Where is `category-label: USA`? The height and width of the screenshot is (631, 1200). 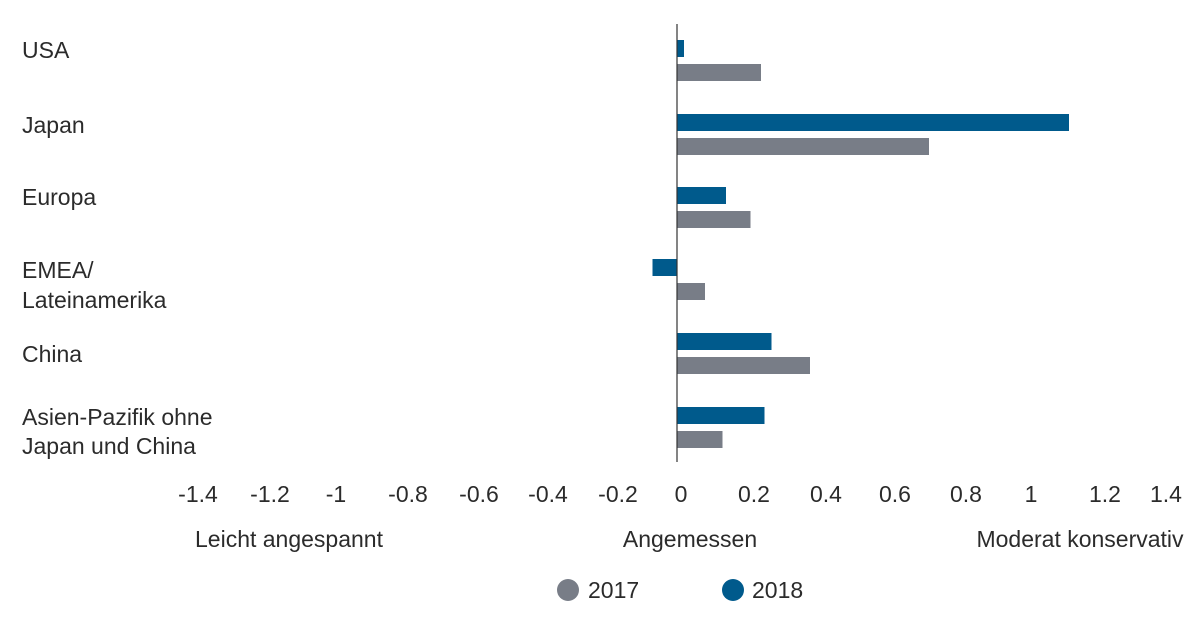
category-label: USA is located at coordinates (46, 50).